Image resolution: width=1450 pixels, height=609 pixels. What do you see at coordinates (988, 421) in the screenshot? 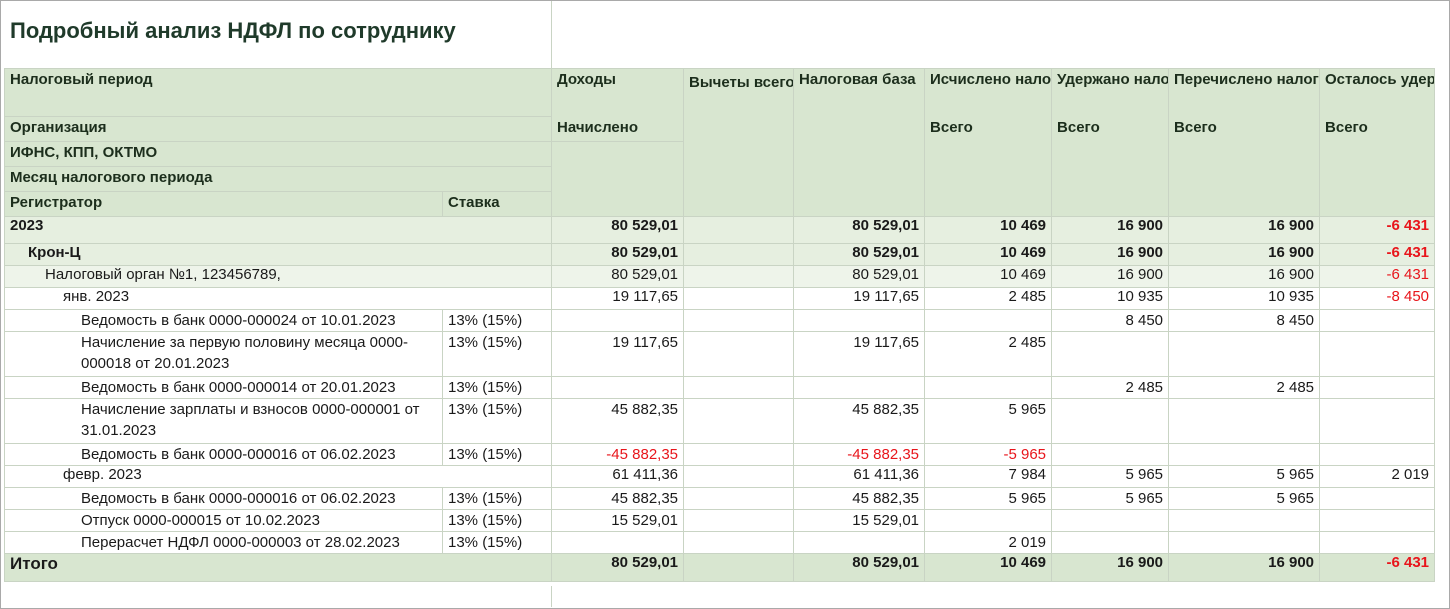
I see `row-calculated: 5 965` at bounding box center [988, 421].